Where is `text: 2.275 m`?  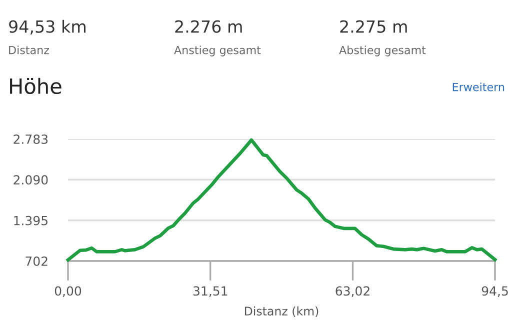 text: 2.275 m is located at coordinates (373, 26).